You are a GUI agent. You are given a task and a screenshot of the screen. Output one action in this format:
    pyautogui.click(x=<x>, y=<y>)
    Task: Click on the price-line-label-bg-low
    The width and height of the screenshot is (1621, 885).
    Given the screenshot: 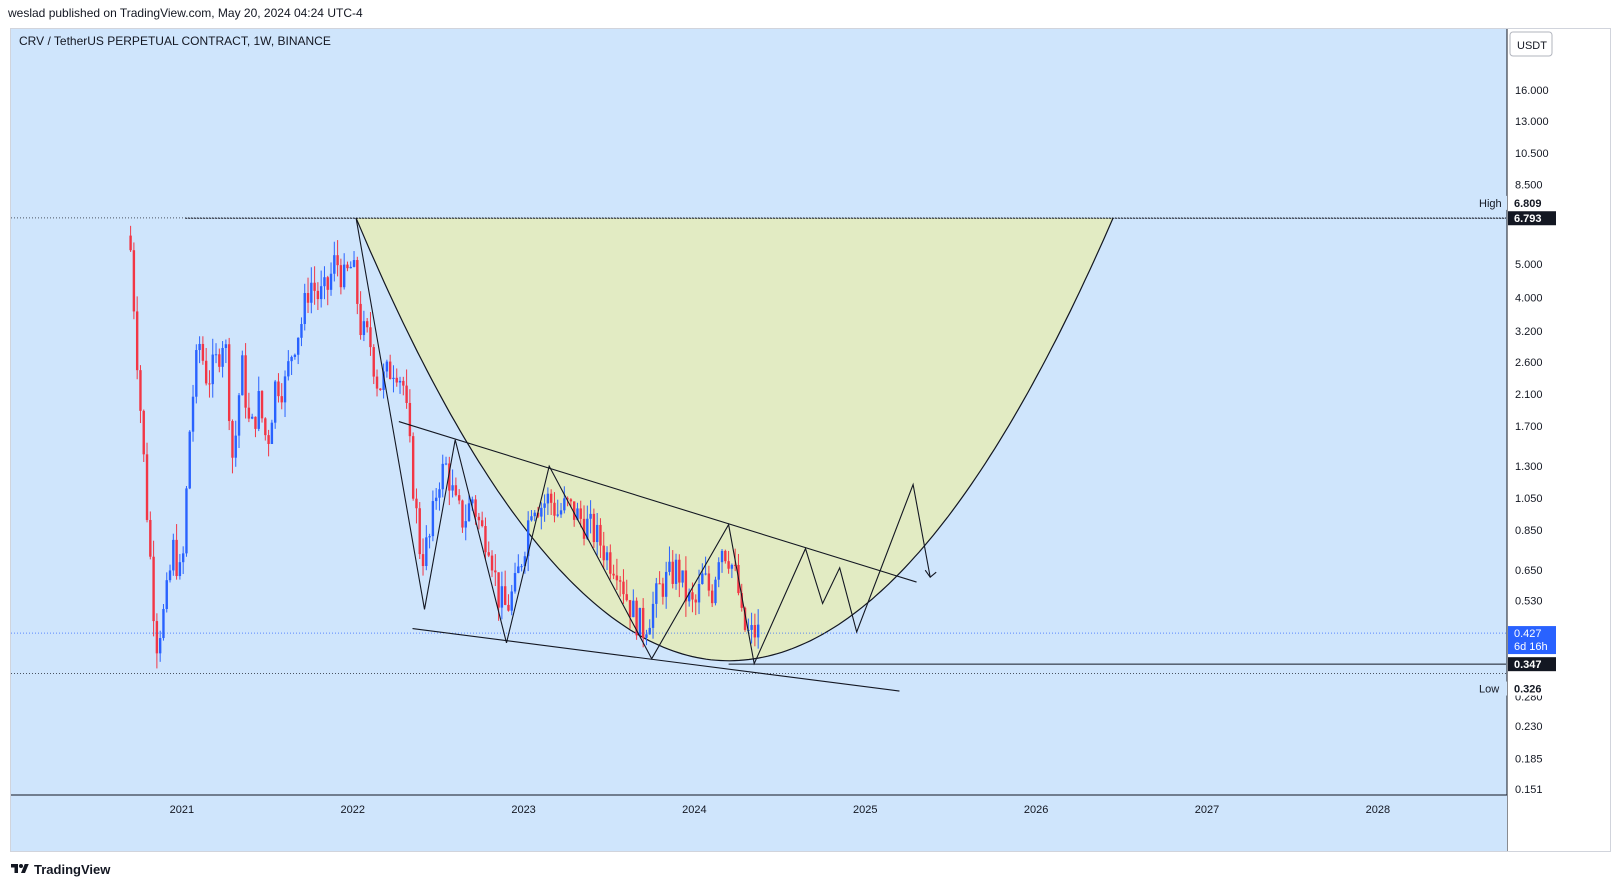 What is the action you would take?
    pyautogui.click(x=1490, y=688)
    